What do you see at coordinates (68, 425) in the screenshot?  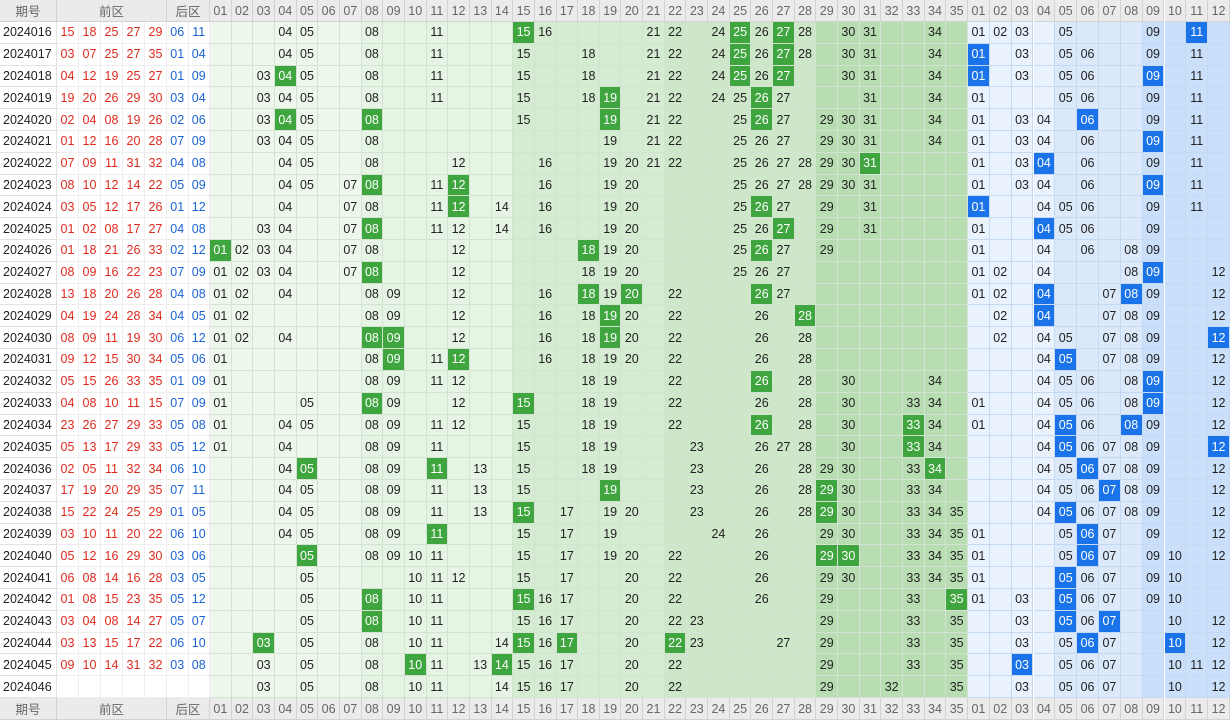 I see `front-draw: 23` at bounding box center [68, 425].